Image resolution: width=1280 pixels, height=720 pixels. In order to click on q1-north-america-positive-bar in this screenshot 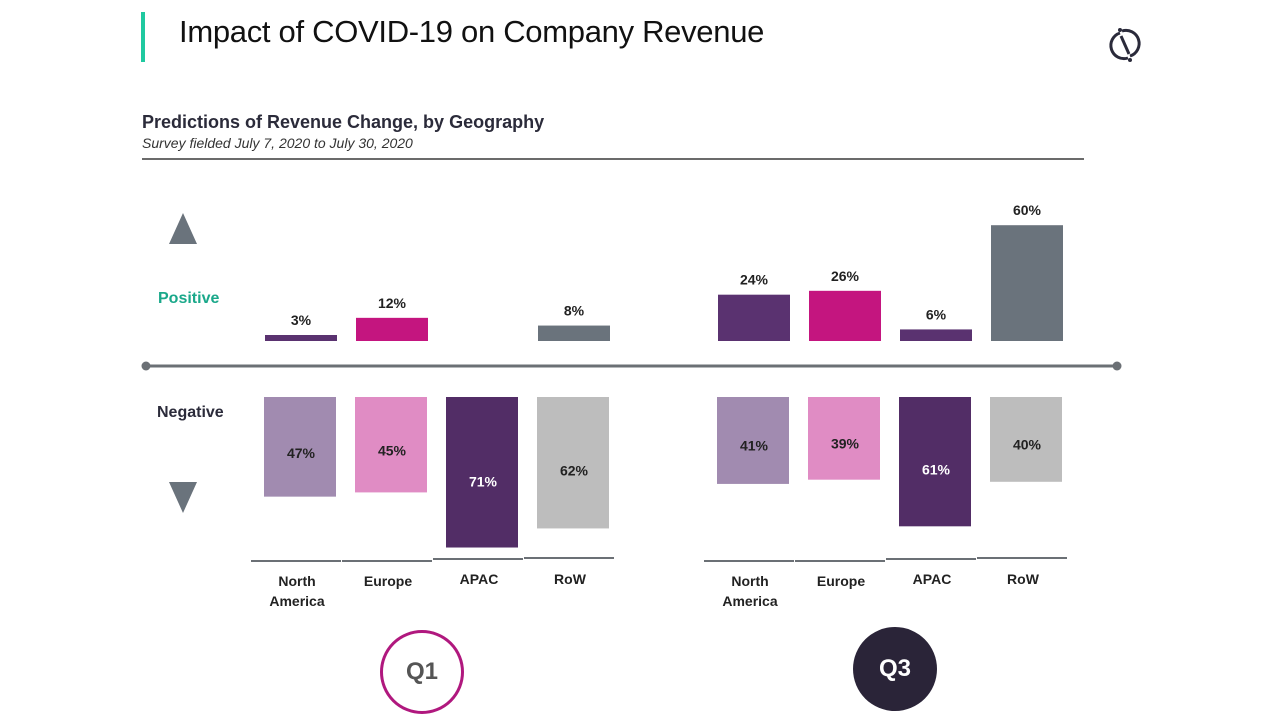, I will do `click(301, 338)`.